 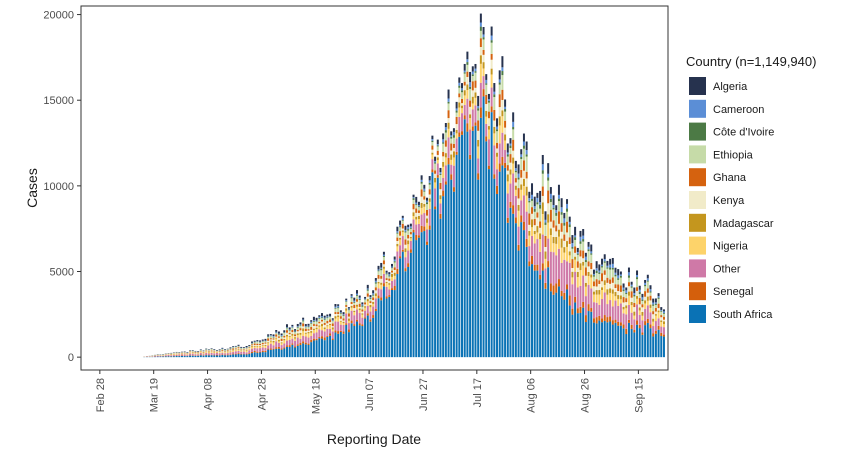 What do you see at coordinates (727, 269) in the screenshot?
I see `legend-label-other: Other` at bounding box center [727, 269].